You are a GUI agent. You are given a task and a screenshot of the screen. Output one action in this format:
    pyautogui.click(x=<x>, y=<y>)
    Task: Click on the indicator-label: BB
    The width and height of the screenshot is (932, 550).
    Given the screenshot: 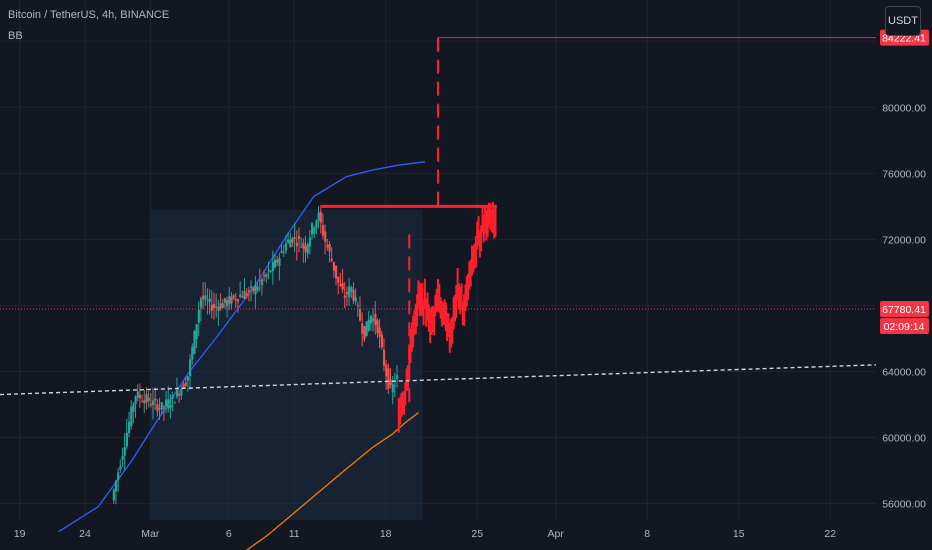 What is the action you would take?
    pyautogui.click(x=15, y=36)
    